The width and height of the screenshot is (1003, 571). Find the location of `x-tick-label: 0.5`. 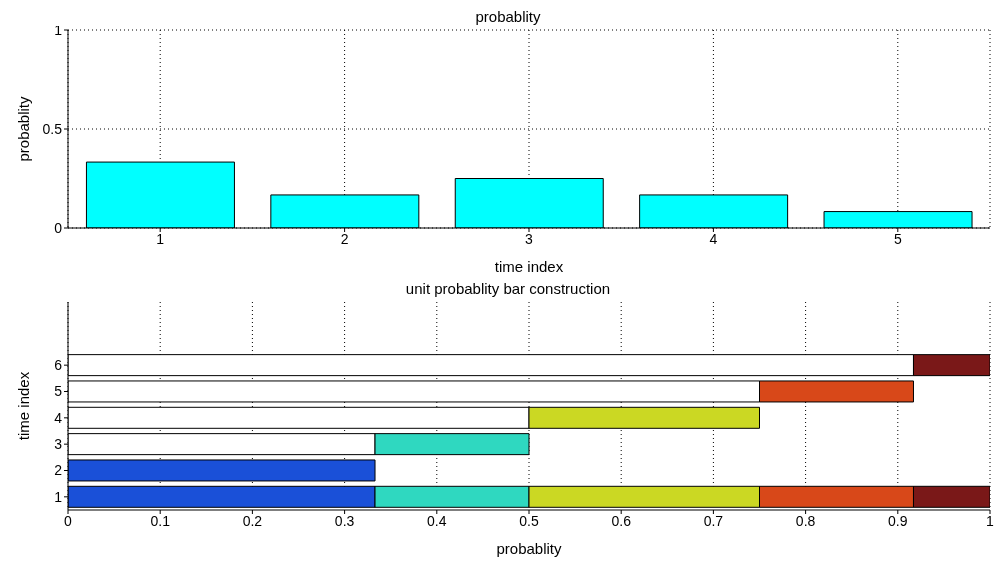

x-tick-label: 0.5 is located at coordinates (529, 520).